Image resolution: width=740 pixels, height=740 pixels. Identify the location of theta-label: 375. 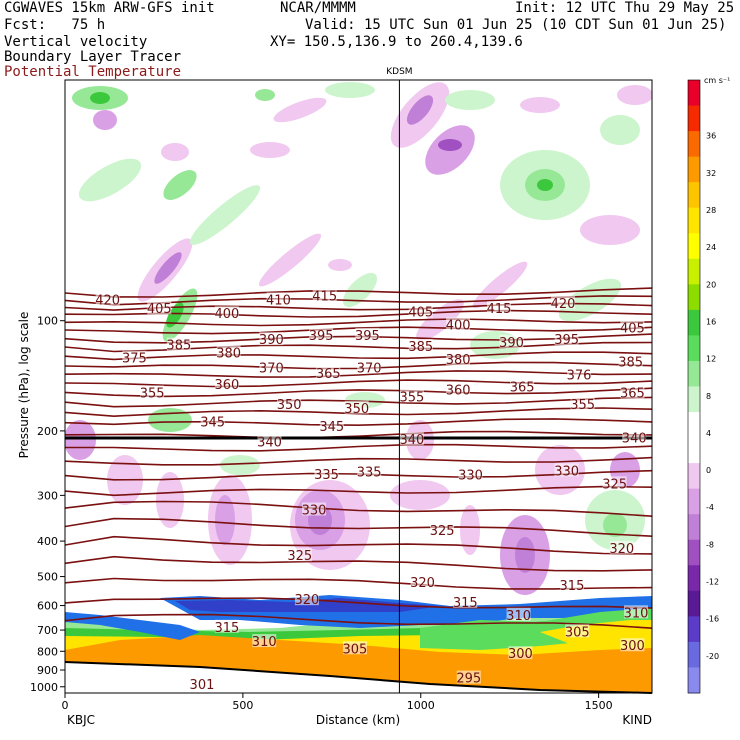
(134, 359).